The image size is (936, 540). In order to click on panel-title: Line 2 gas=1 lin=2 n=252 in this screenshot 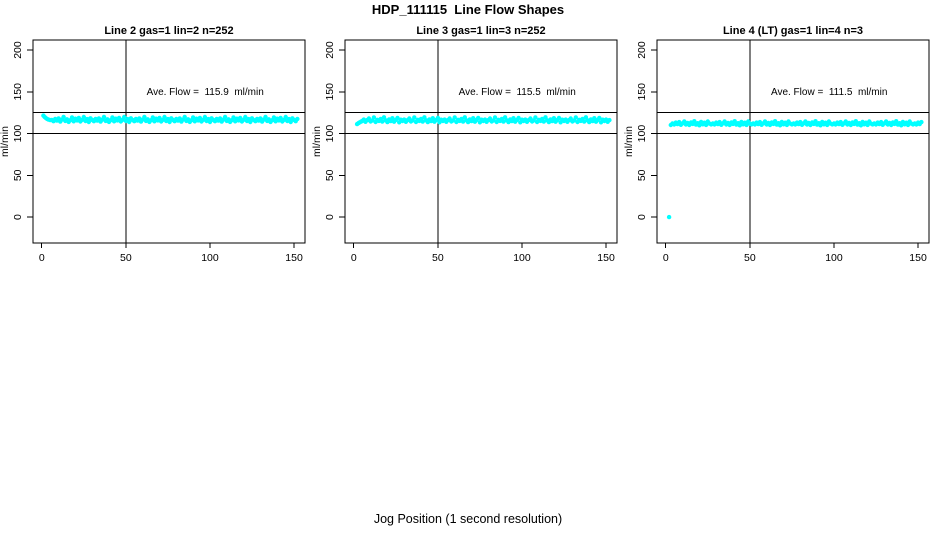, I will do `click(168, 31)`.